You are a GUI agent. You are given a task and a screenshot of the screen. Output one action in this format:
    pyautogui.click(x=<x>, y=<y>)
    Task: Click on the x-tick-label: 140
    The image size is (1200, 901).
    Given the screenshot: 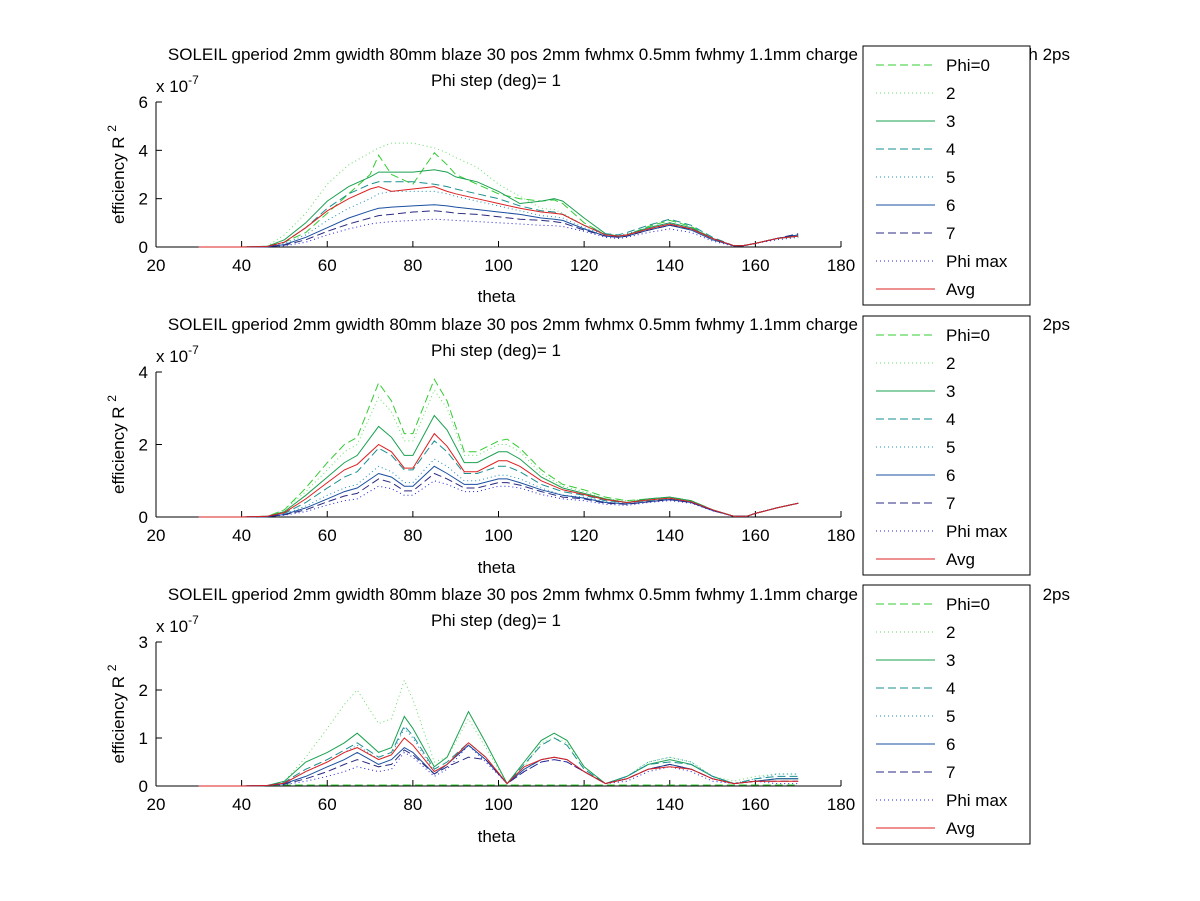 What is the action you would take?
    pyautogui.click(x=670, y=265)
    